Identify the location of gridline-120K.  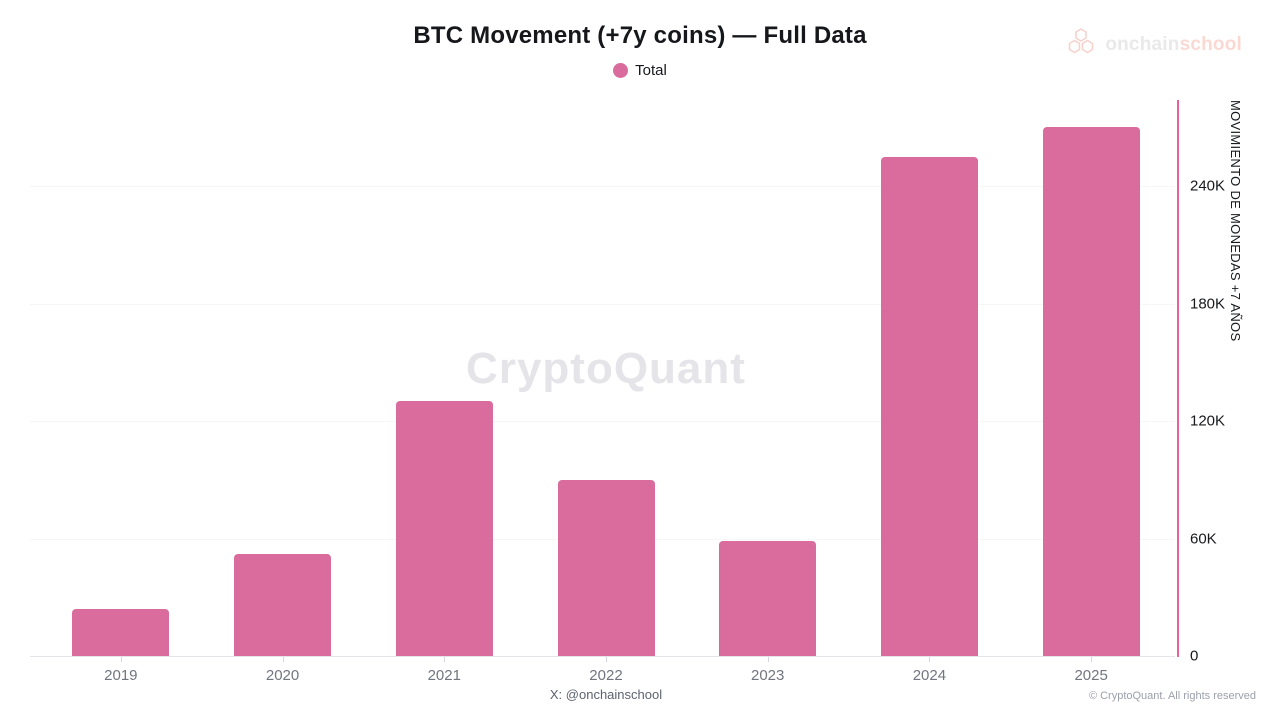
(602, 422).